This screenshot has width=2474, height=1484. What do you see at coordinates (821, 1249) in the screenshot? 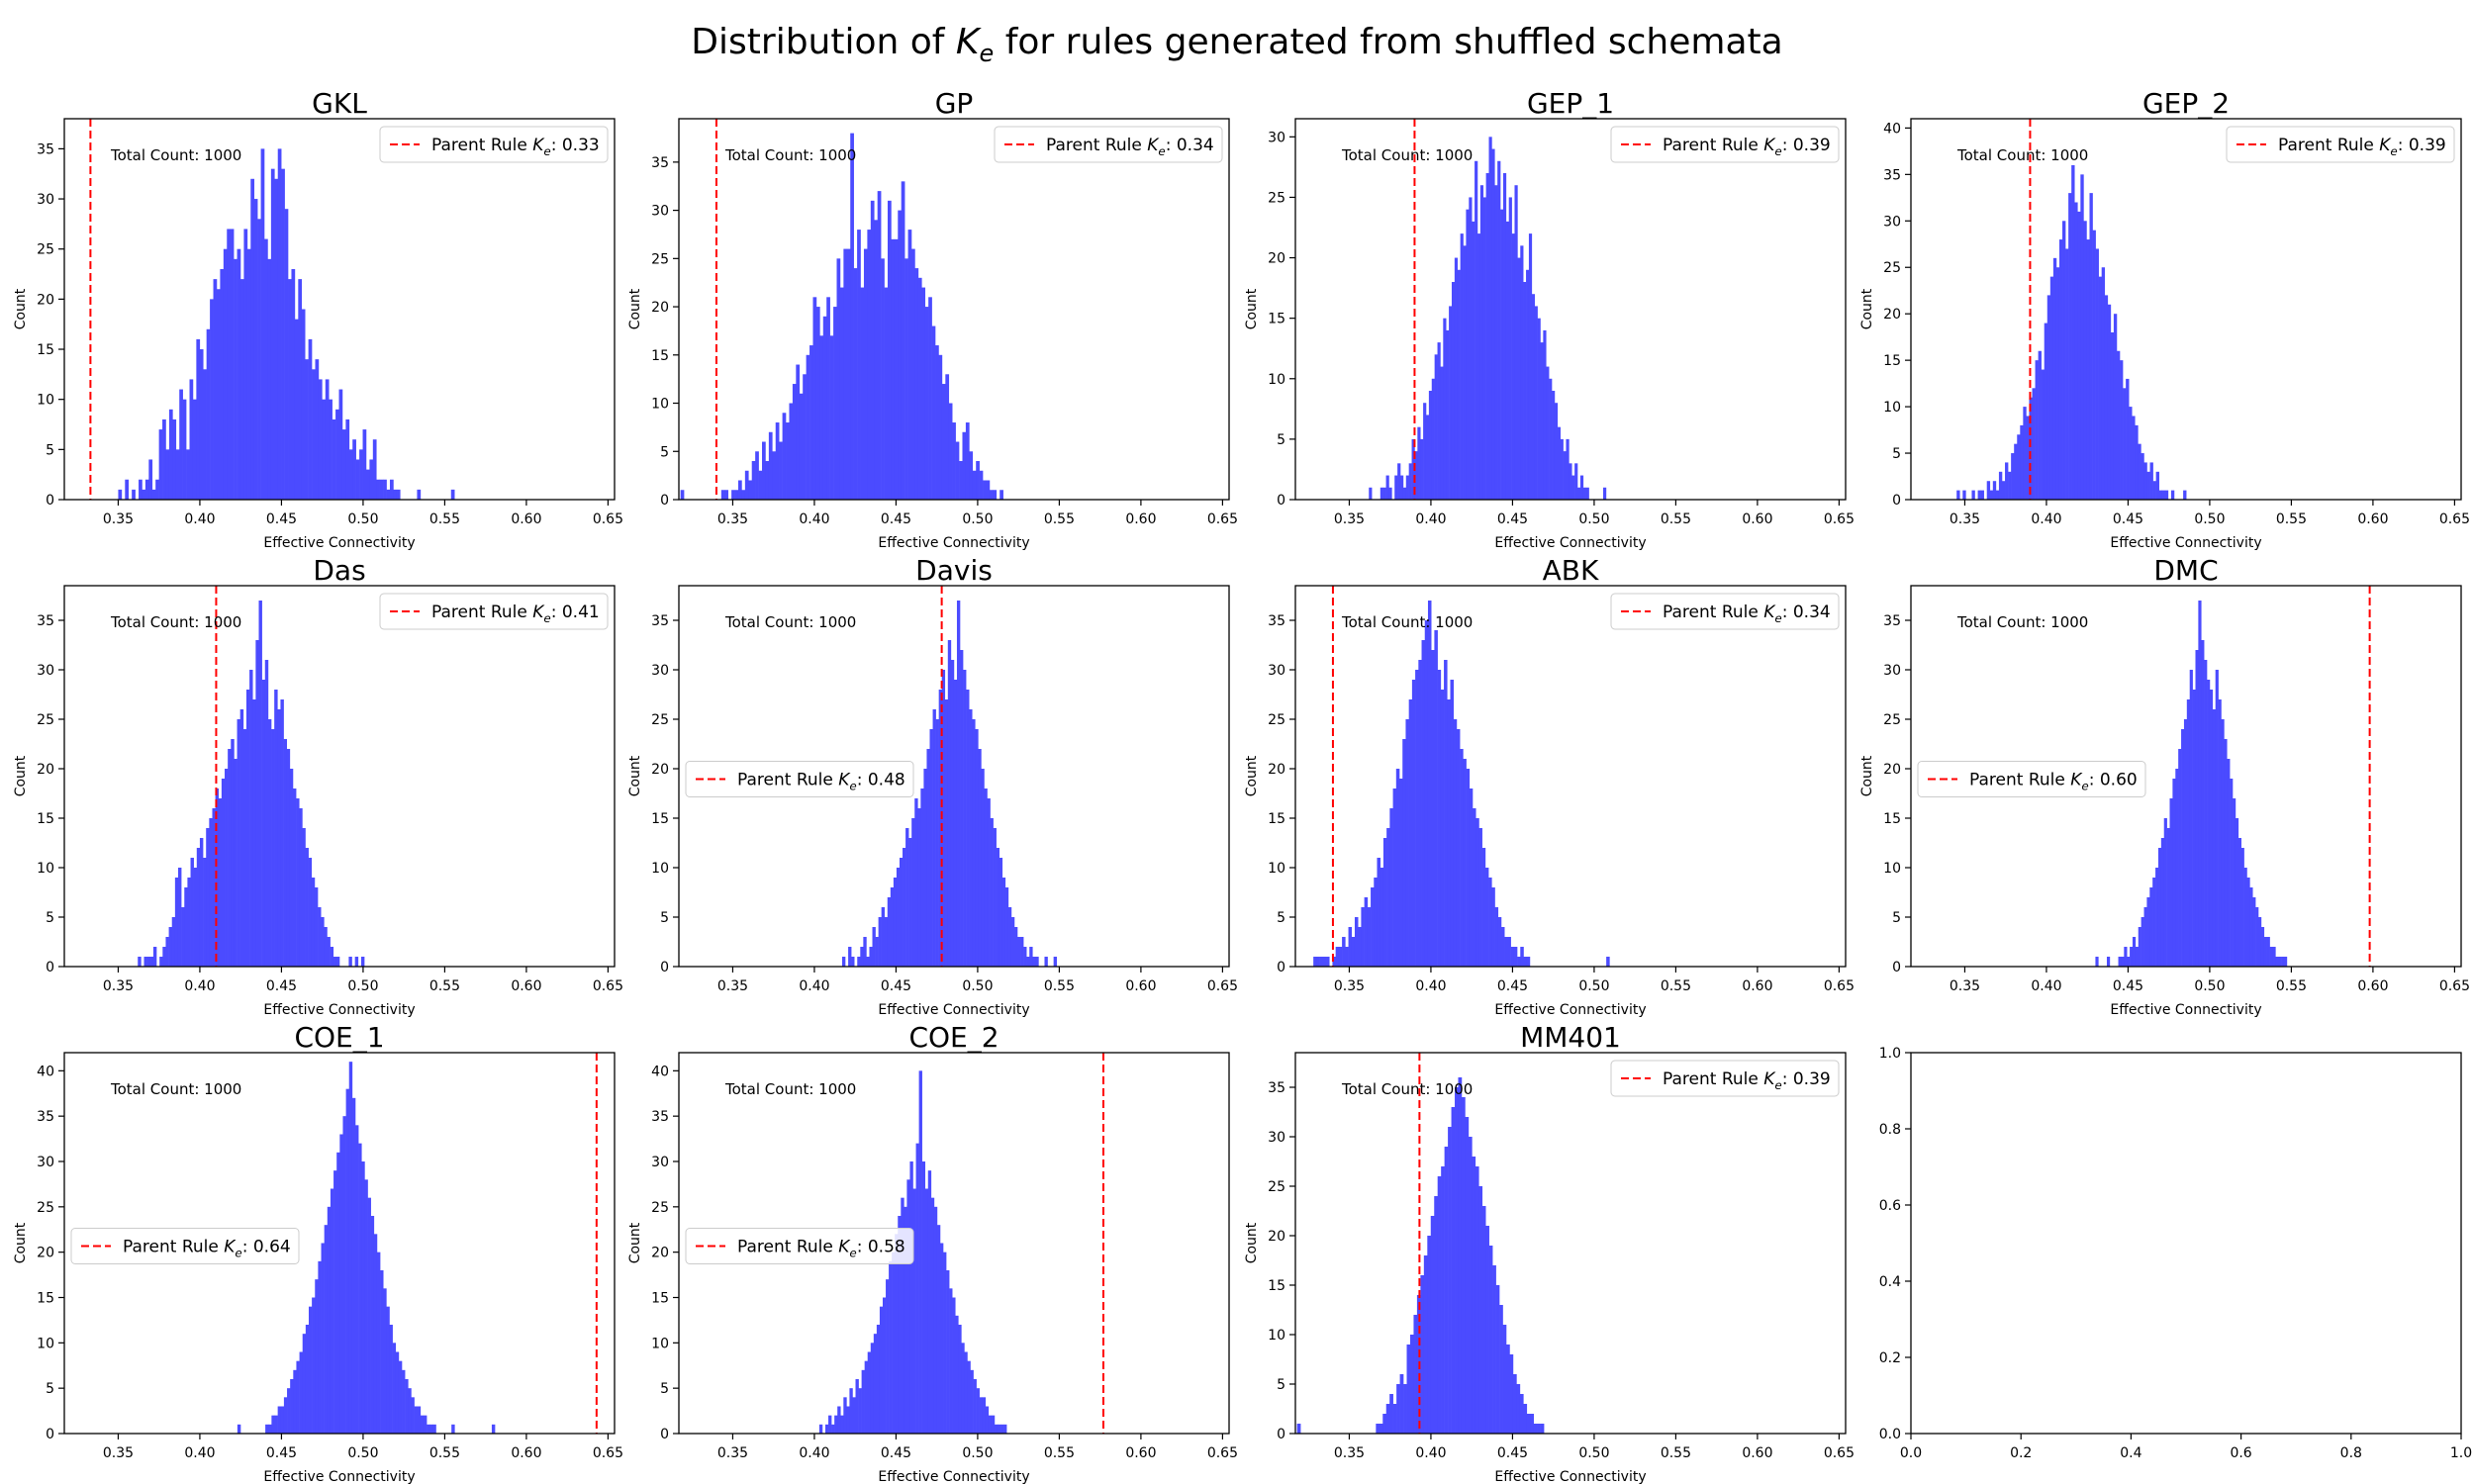
I see `legend-text: Parent Rule Ke: 0.58` at bounding box center [821, 1249].